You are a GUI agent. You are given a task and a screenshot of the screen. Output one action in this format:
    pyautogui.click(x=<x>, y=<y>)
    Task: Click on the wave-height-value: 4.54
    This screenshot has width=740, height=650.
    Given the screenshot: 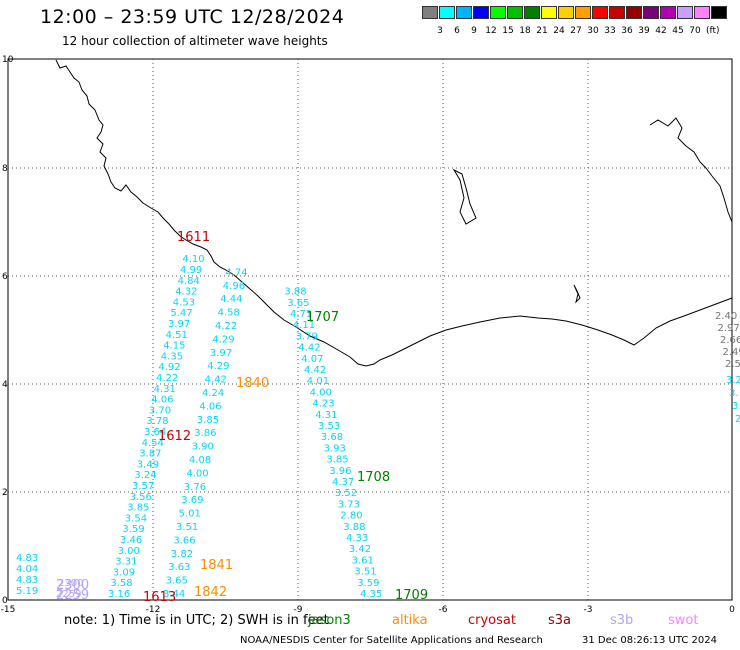 What is the action you would take?
    pyautogui.click(x=153, y=443)
    